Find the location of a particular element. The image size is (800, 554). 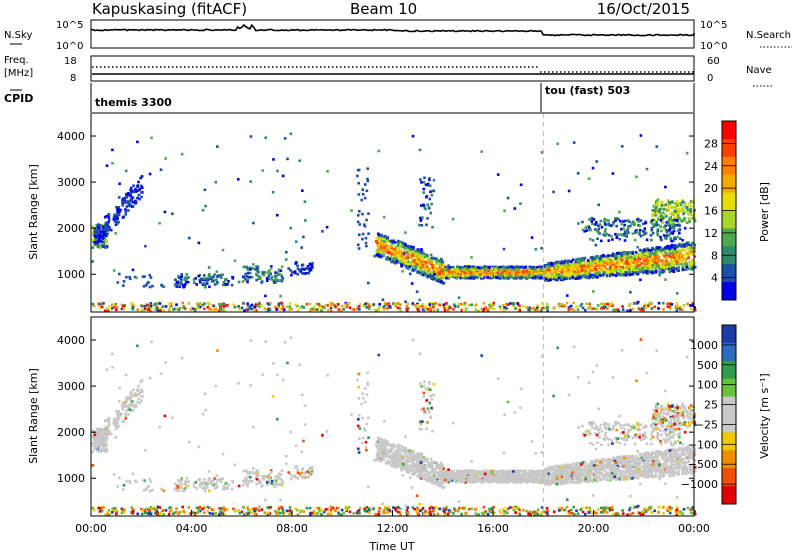

nave-tick-bottom: 0 is located at coordinates (710, 78).